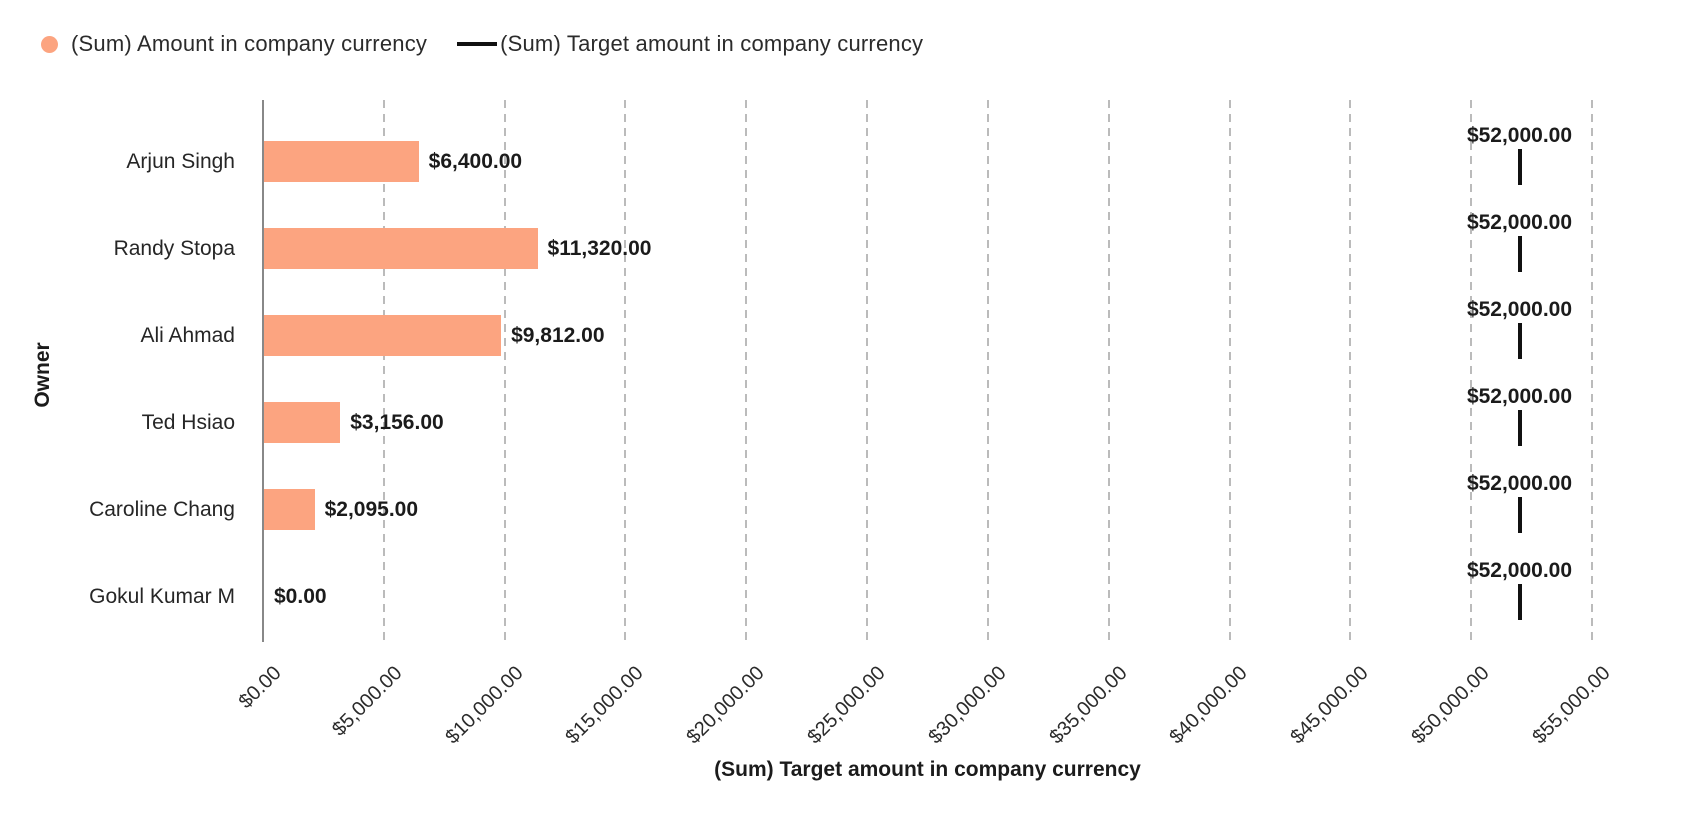 The width and height of the screenshot is (1698, 838). I want to click on amount-value-label: $11,320.00, so click(599, 248).